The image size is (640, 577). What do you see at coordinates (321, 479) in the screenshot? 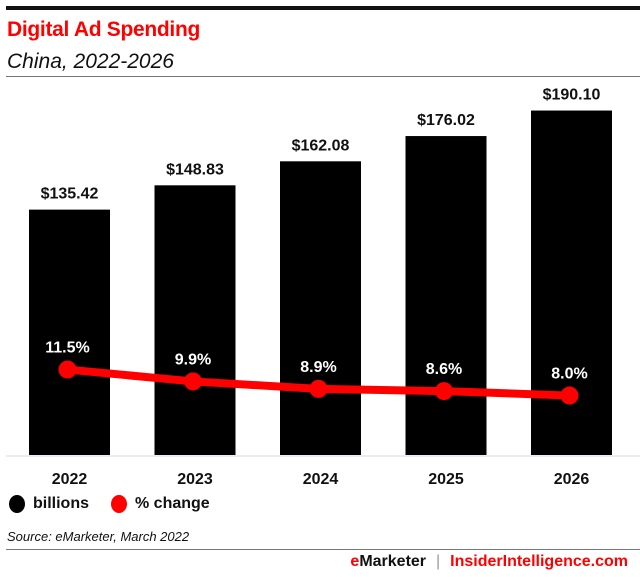
I see `x-tick-2024: 2024` at bounding box center [321, 479].